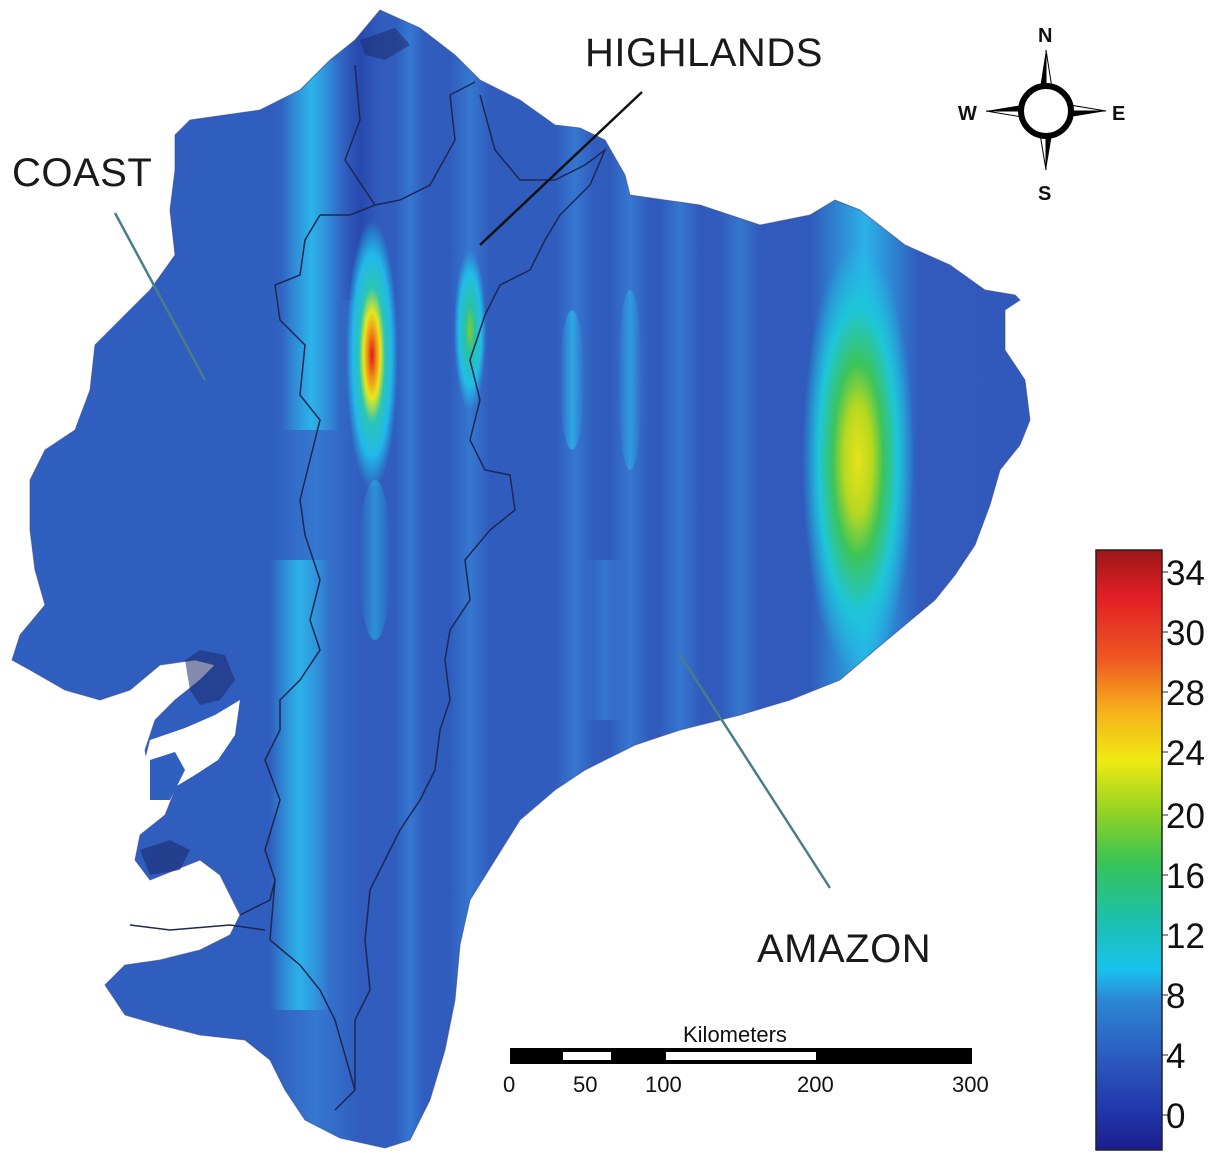  I want to click on colorbar-tick-label: 8, so click(1175, 996).